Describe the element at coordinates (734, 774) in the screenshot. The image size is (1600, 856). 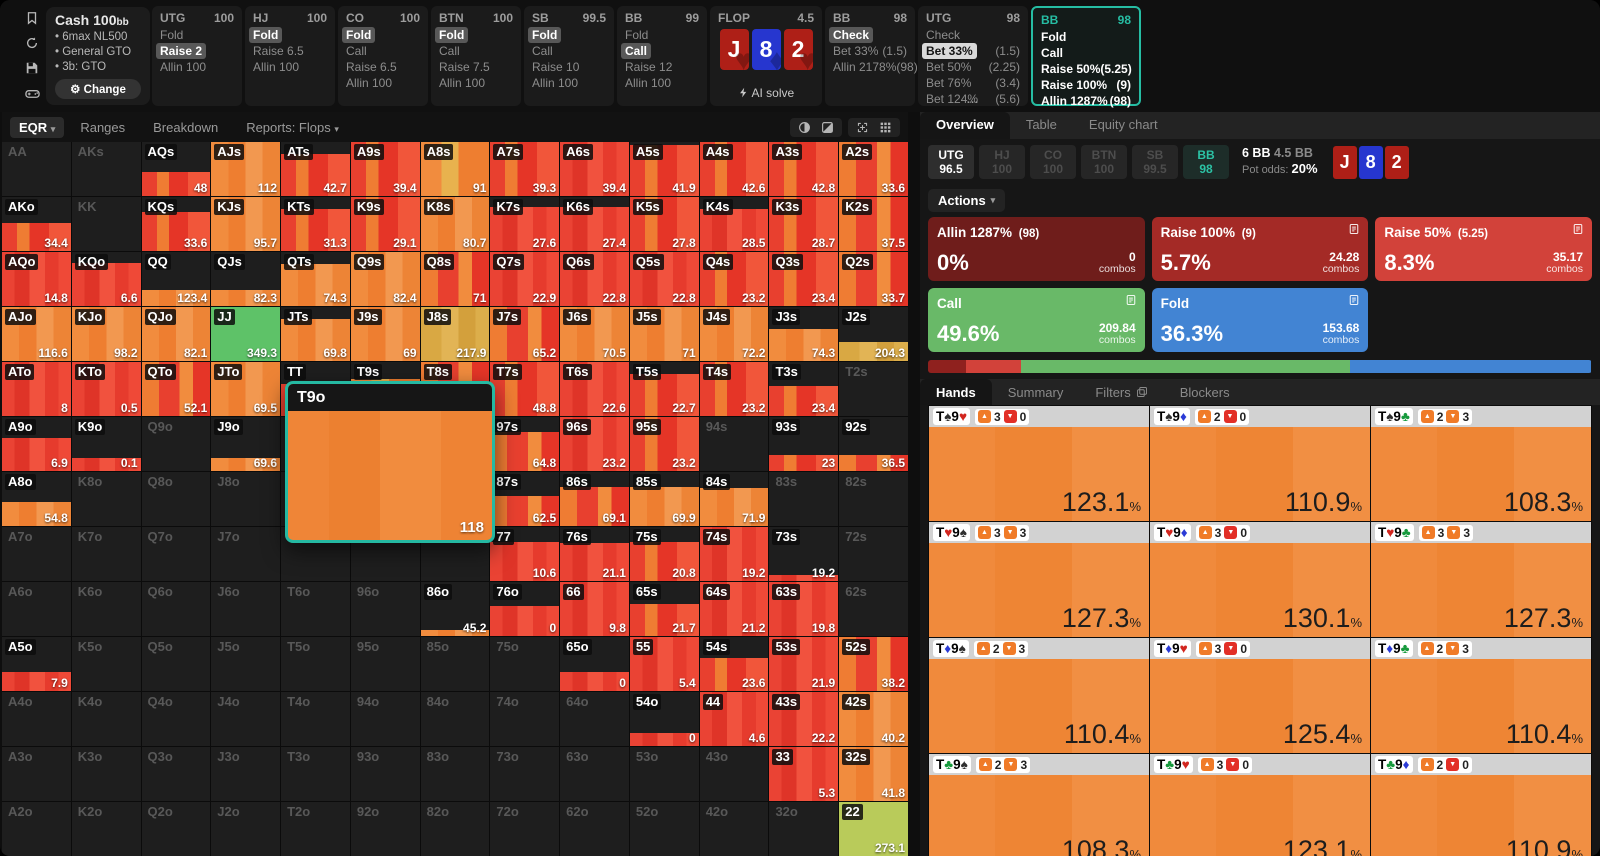
I see `hand-cell-43o: 43o` at that location.